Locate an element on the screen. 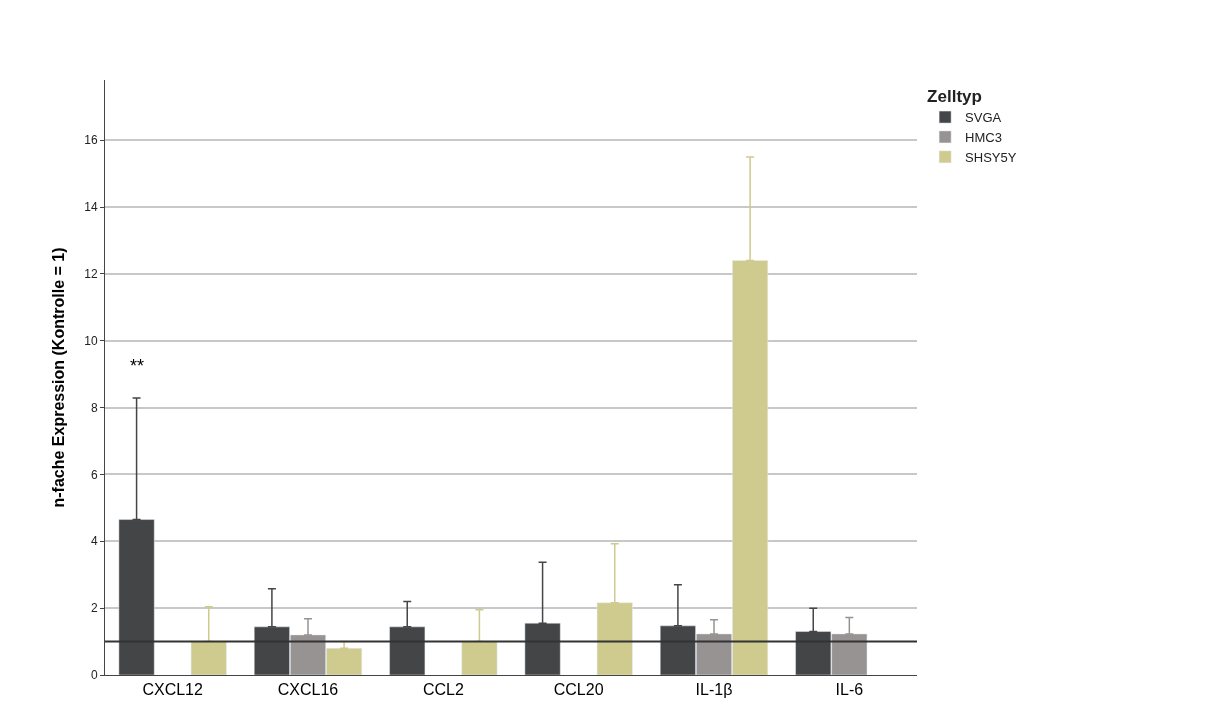  y-tick-label: 4 is located at coordinates (94, 541).